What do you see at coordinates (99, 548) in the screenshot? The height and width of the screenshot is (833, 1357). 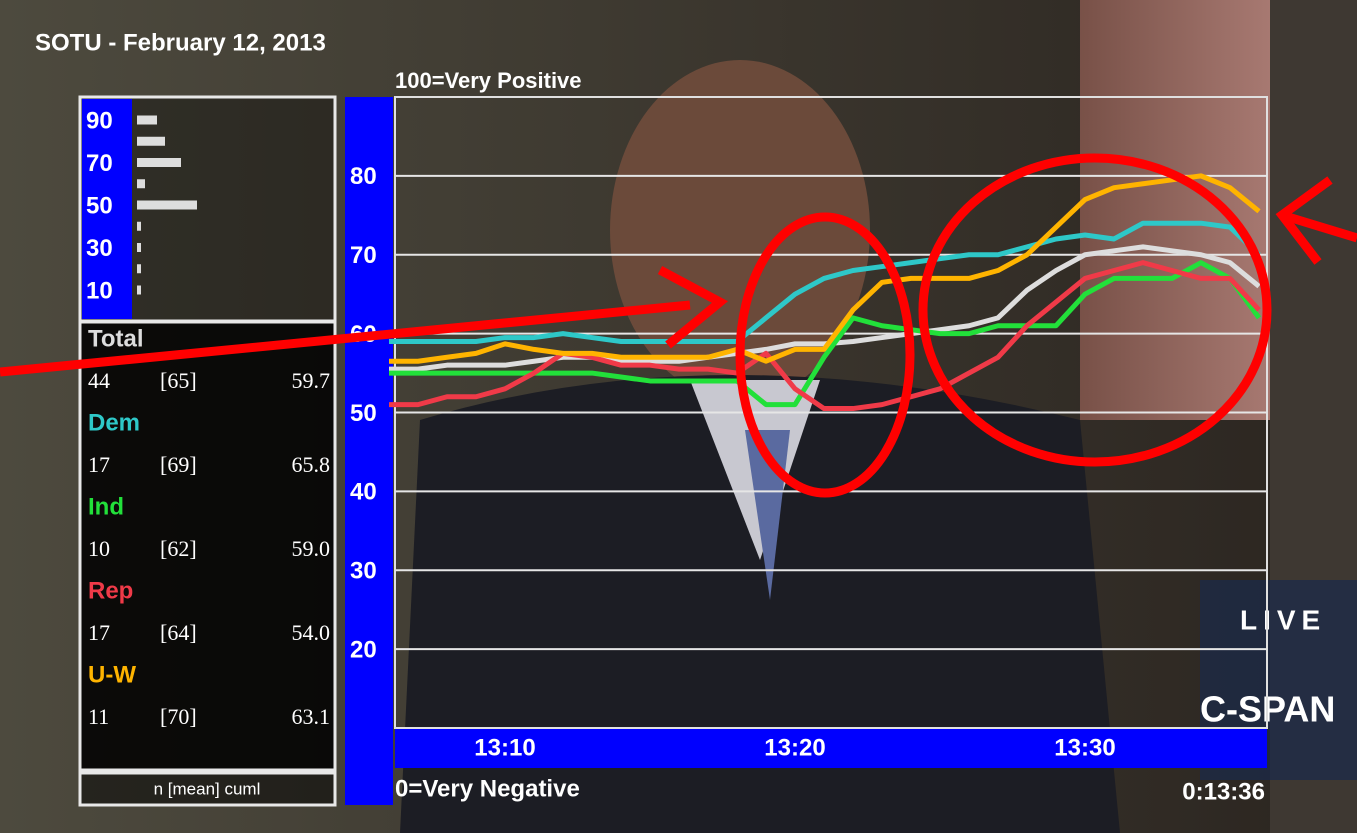 I see `stat-cell: 10` at bounding box center [99, 548].